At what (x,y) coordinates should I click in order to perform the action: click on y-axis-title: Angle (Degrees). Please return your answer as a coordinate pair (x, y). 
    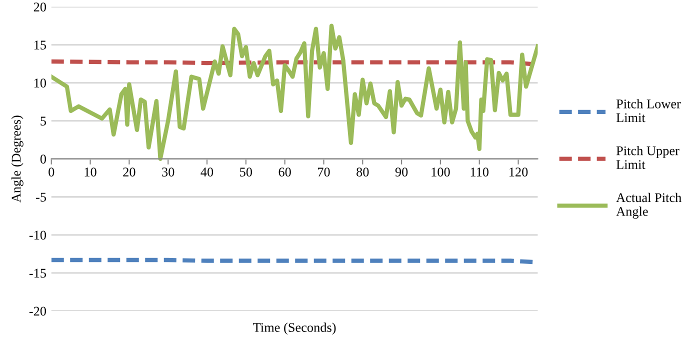
    Looking at the image, I should click on (17, 159).